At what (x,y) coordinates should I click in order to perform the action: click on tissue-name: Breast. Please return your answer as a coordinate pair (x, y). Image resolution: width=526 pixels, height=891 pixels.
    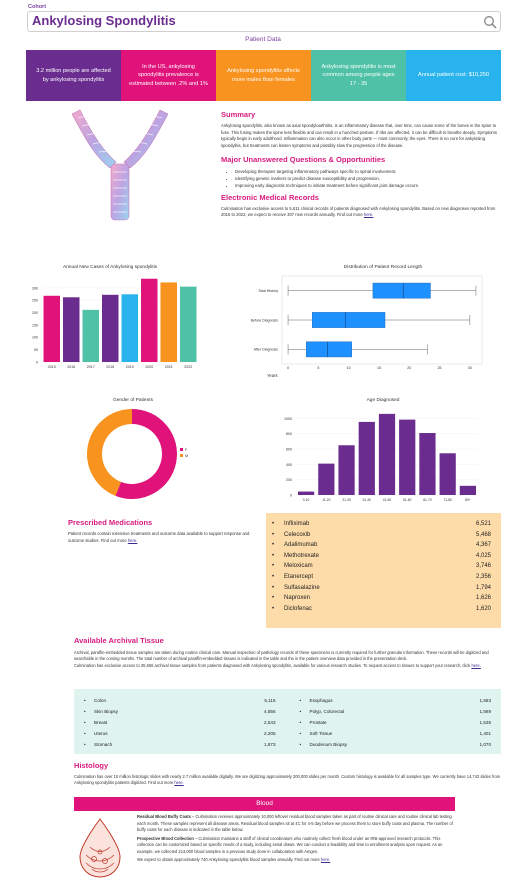
    Looking at the image, I should click on (95, 722).